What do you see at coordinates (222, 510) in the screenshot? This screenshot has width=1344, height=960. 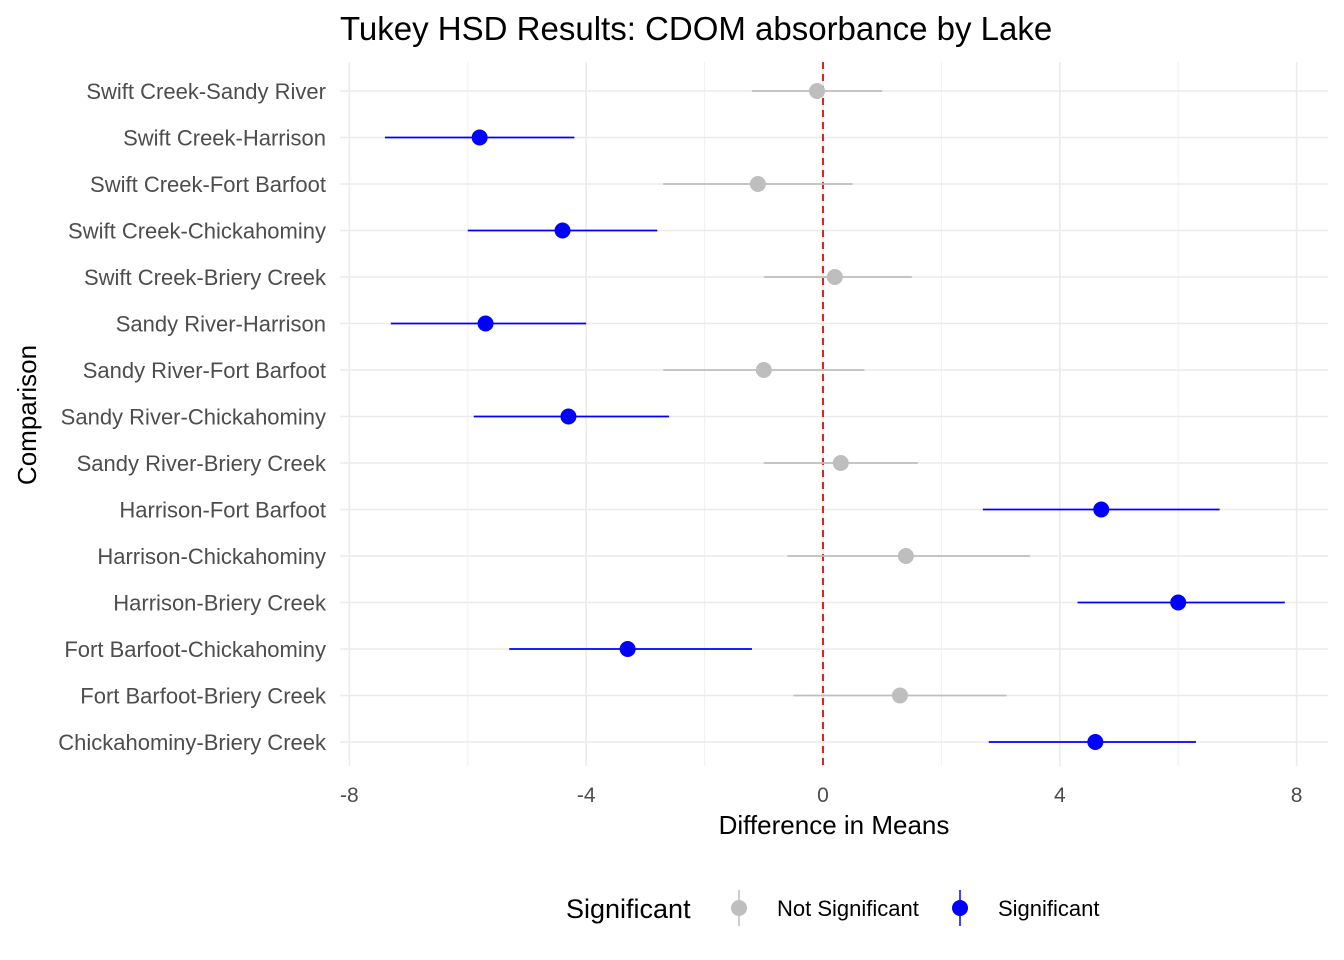 I see `y-tick-label: Harrison-Fort Barfoot` at bounding box center [222, 510].